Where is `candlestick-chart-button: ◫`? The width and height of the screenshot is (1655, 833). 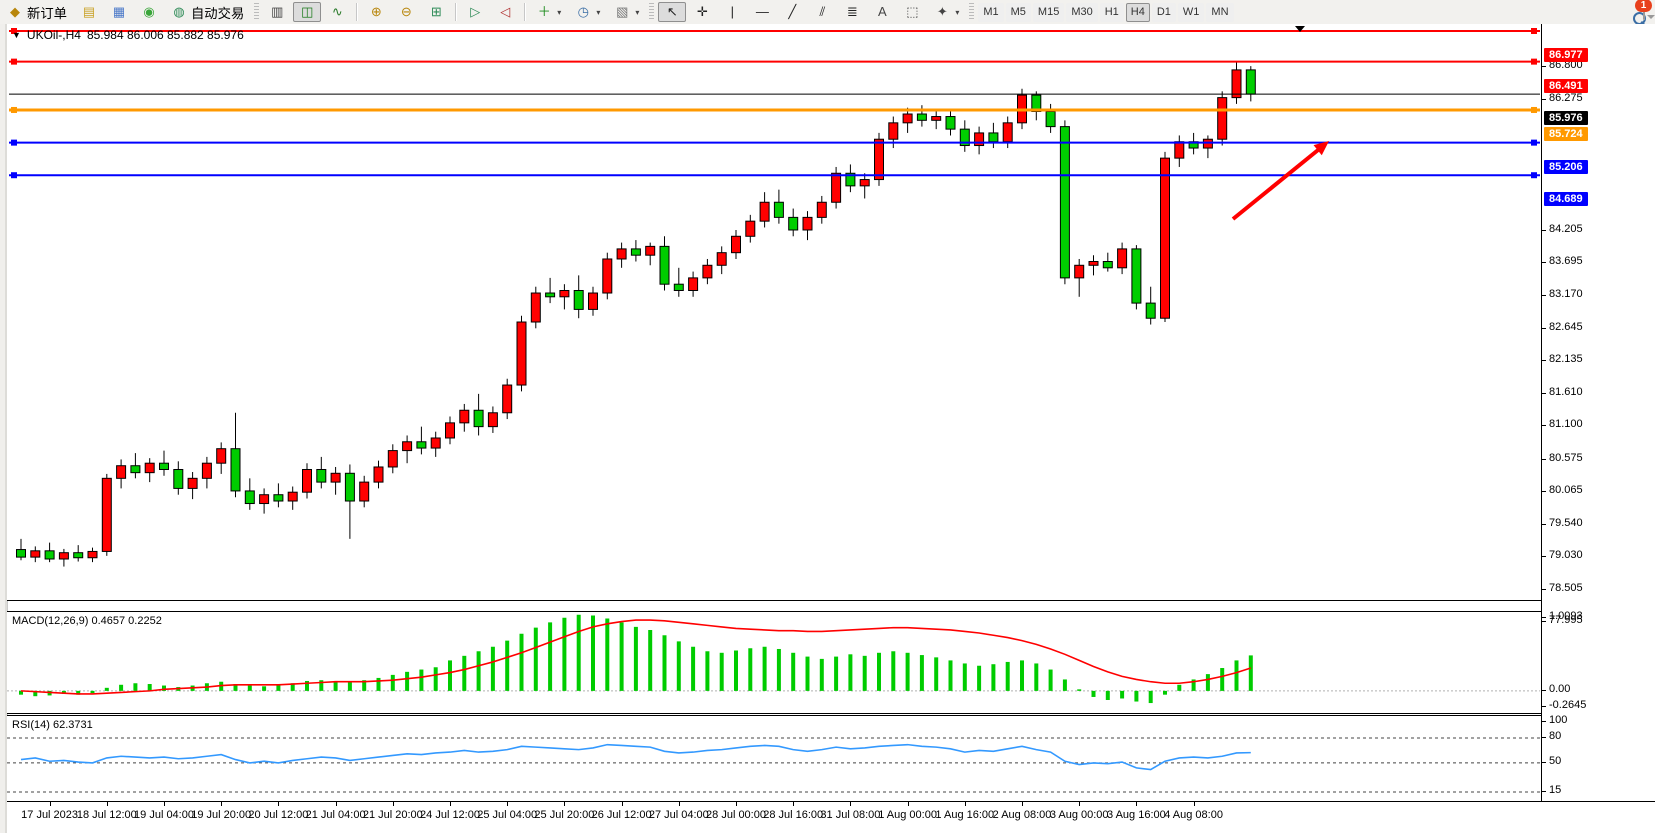
candlestick-chart-button: ◫ is located at coordinates (307, 12).